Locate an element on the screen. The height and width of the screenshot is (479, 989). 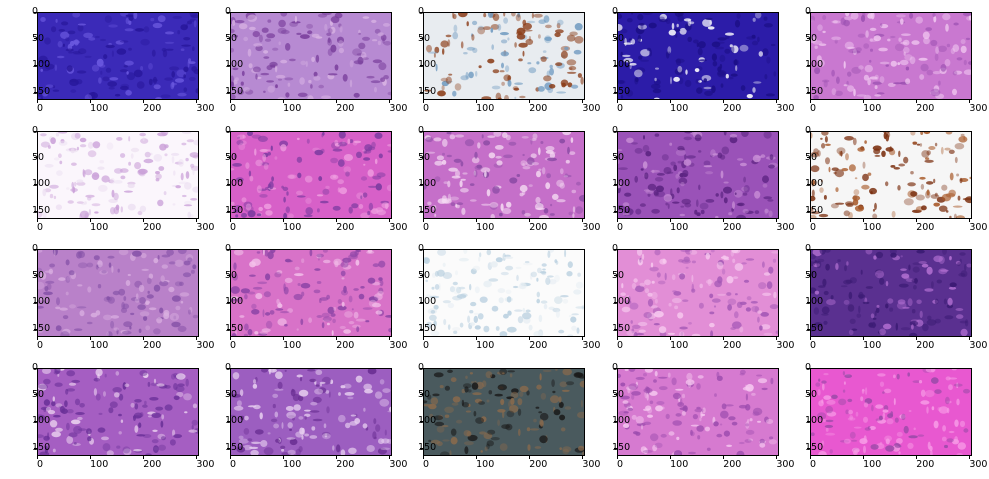
panel-r2c4: 0 100 200 300 0 50 100 150 is located at coordinates (703, 179).